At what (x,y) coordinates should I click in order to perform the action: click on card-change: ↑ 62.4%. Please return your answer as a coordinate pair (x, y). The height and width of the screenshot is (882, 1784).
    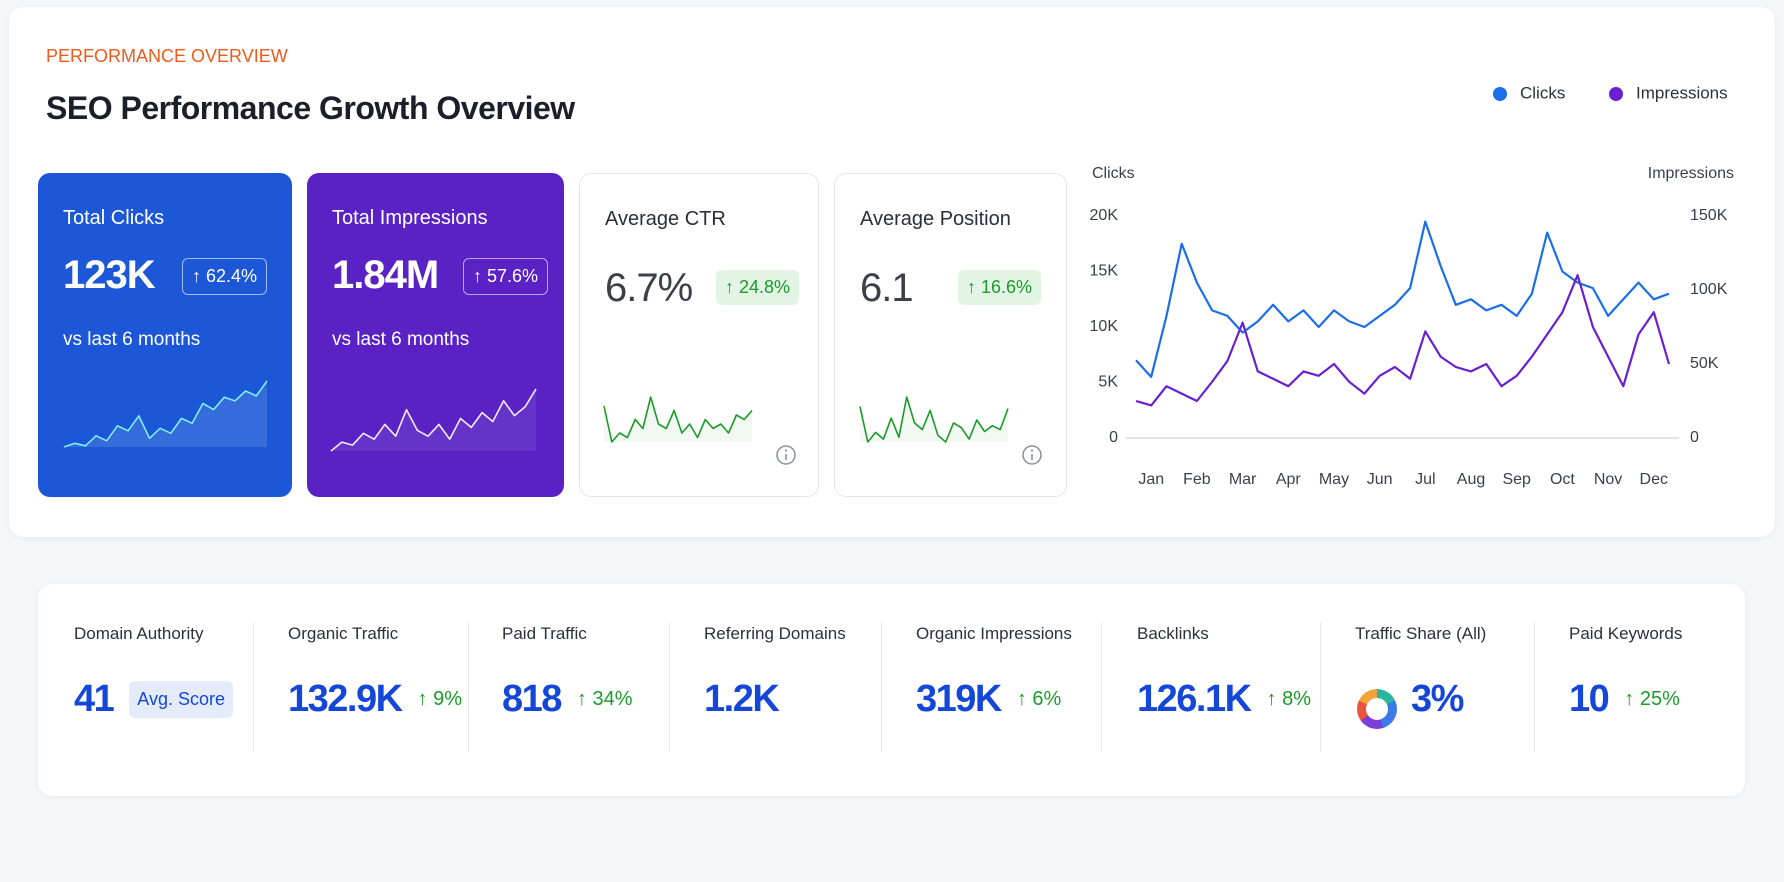
    Looking at the image, I should click on (225, 276).